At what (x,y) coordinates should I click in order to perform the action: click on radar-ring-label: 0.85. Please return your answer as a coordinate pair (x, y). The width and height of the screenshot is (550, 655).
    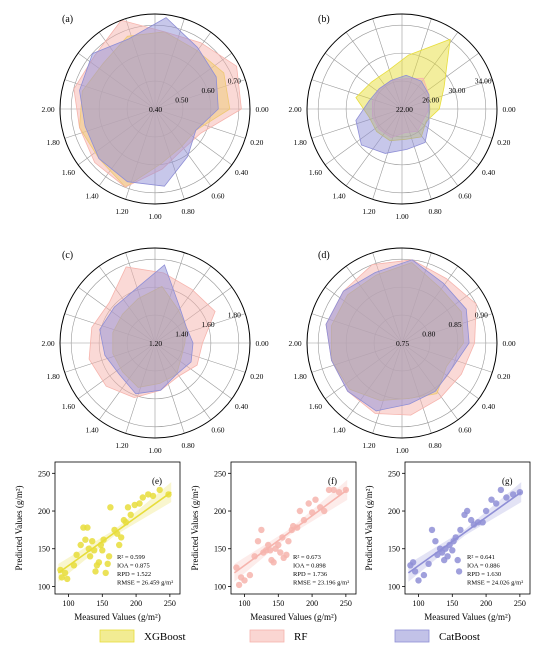
    Looking at the image, I should click on (455, 324).